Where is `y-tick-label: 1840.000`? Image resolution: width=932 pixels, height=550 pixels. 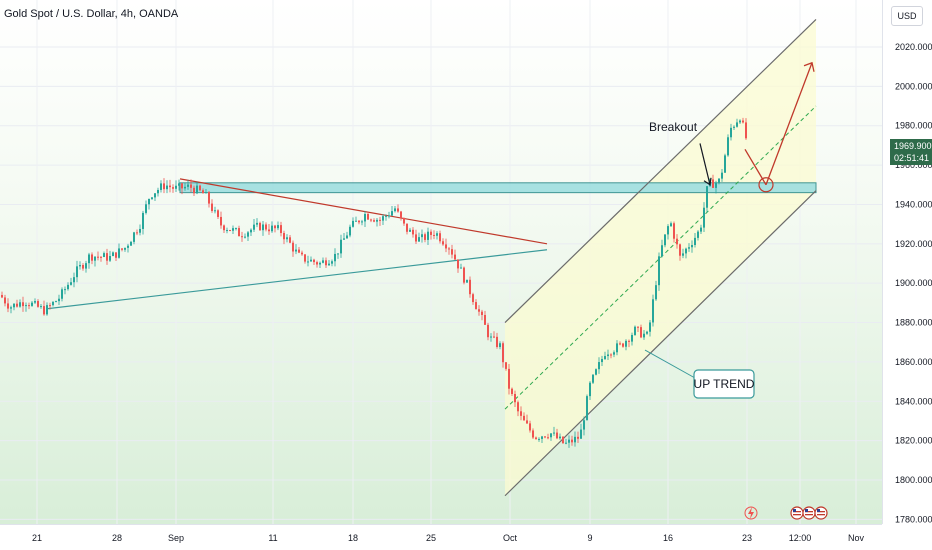
y-tick-label: 1840.000 is located at coordinates (913, 401).